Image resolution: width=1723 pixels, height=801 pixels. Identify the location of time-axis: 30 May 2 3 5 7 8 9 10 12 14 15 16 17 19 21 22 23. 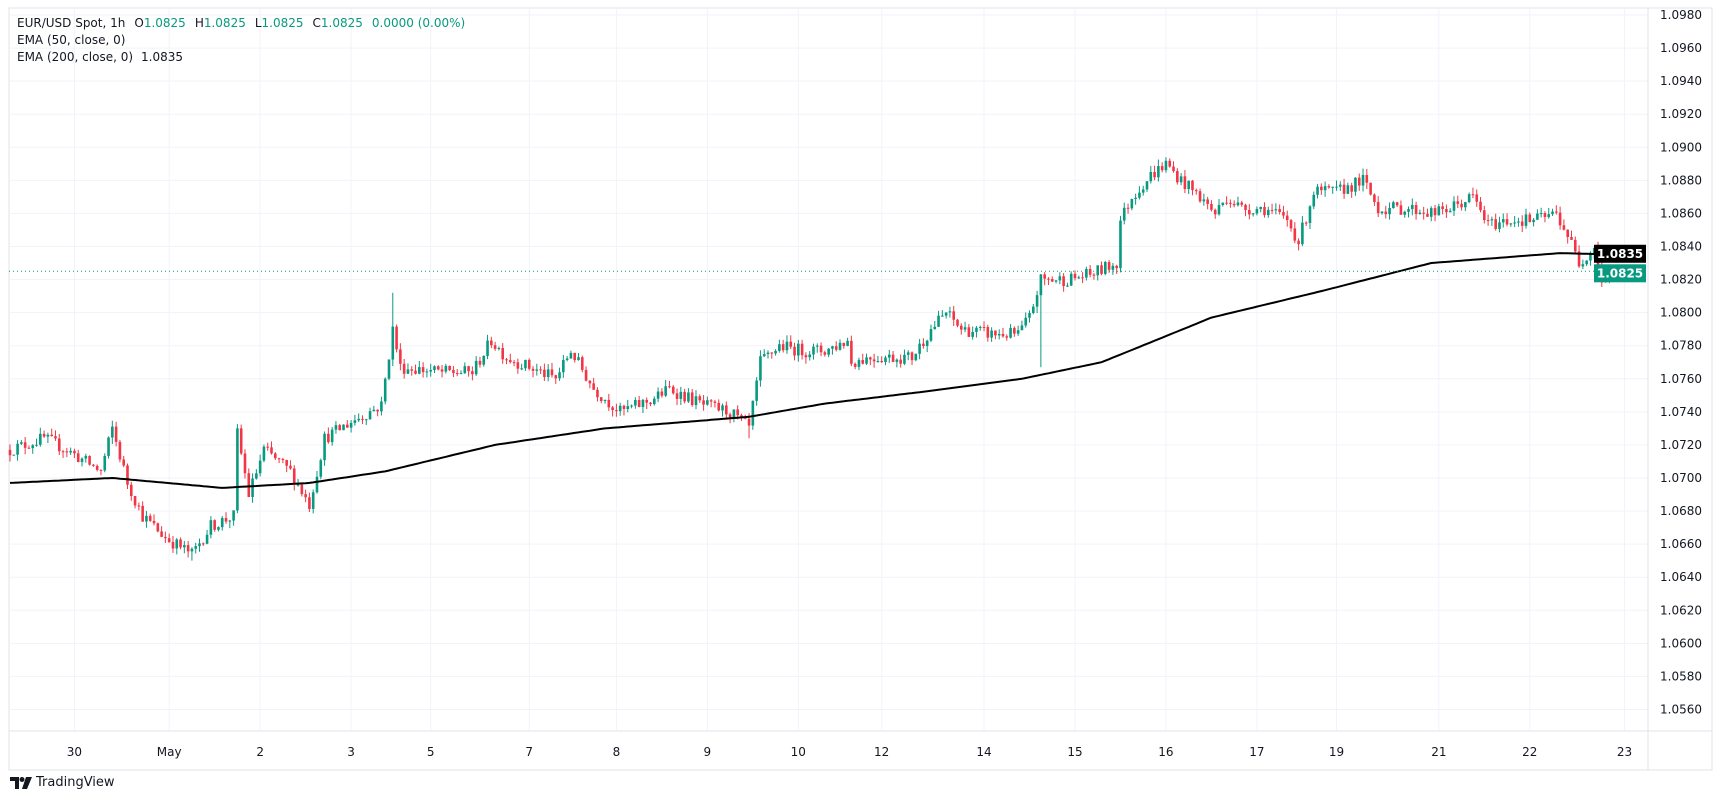
(849, 752).